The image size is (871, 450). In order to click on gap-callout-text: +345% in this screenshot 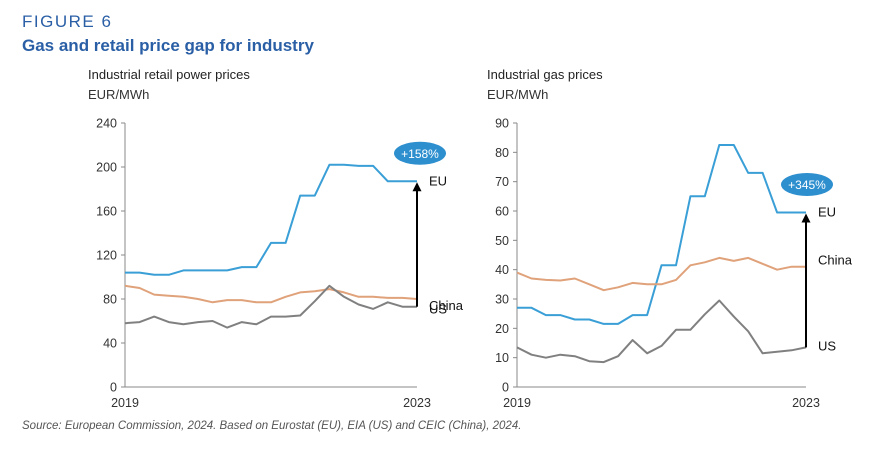, I will do `click(807, 185)`.